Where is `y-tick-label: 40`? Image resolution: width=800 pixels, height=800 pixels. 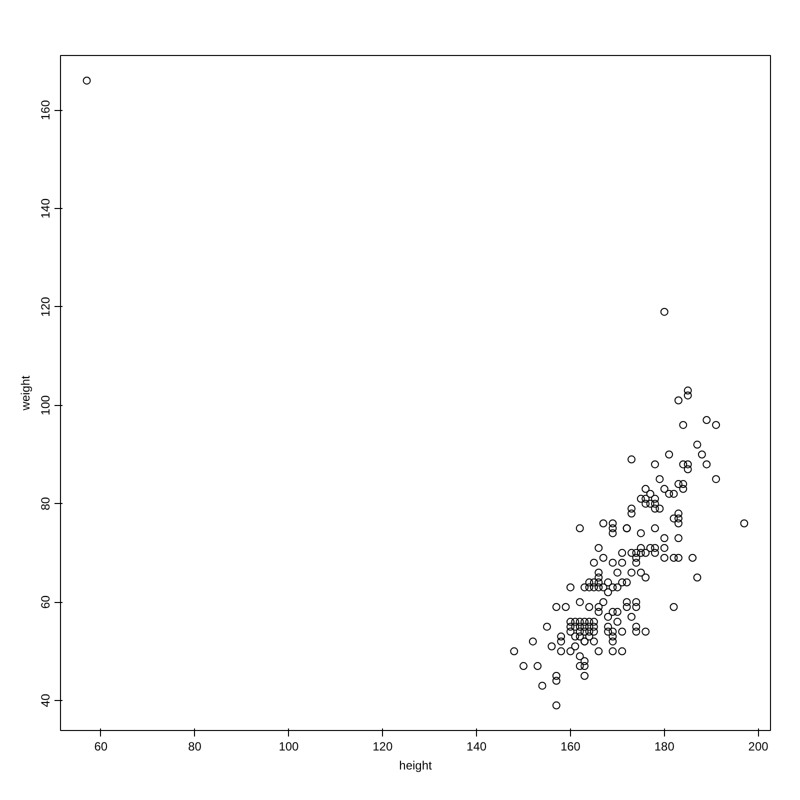 y-tick-label: 40 is located at coordinates (45, 700).